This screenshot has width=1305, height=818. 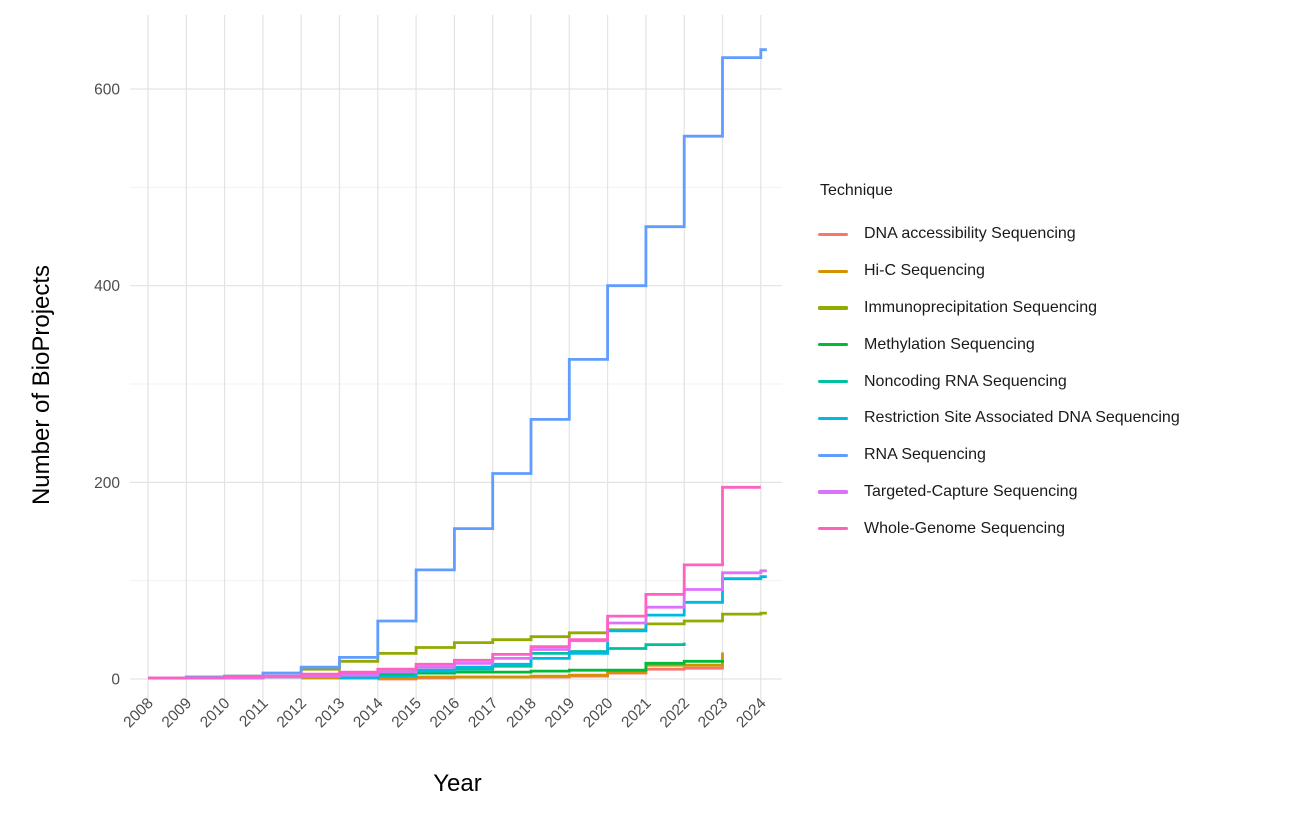 I want to click on legend-item-label: Methylation Sequencing, so click(x=949, y=344).